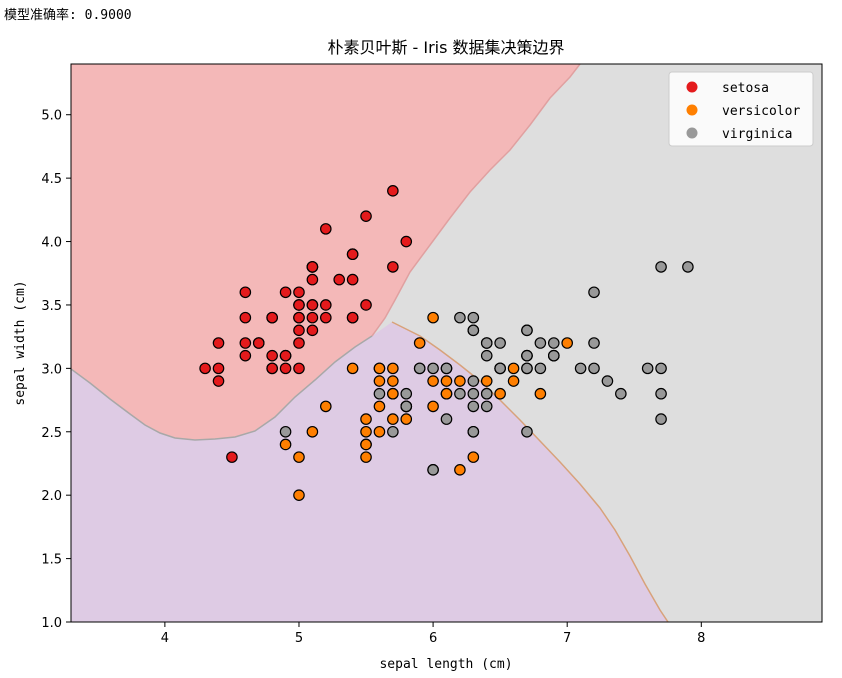 The width and height of the screenshot is (842, 678). I want to click on x-axis-label: sepal length (cm), so click(445, 664).